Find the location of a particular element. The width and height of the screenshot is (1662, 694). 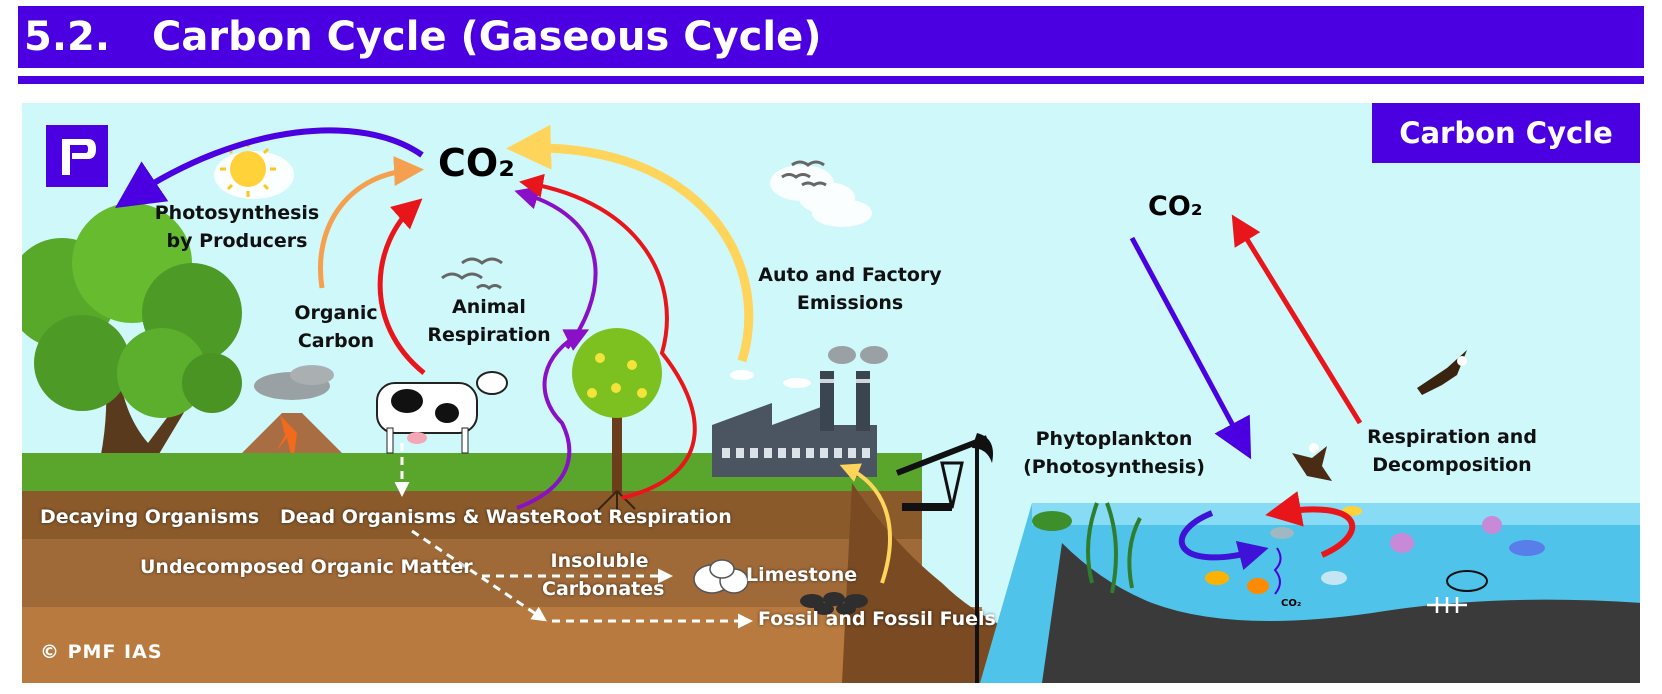

fossil-fuel-arrow is located at coordinates (865, 523).